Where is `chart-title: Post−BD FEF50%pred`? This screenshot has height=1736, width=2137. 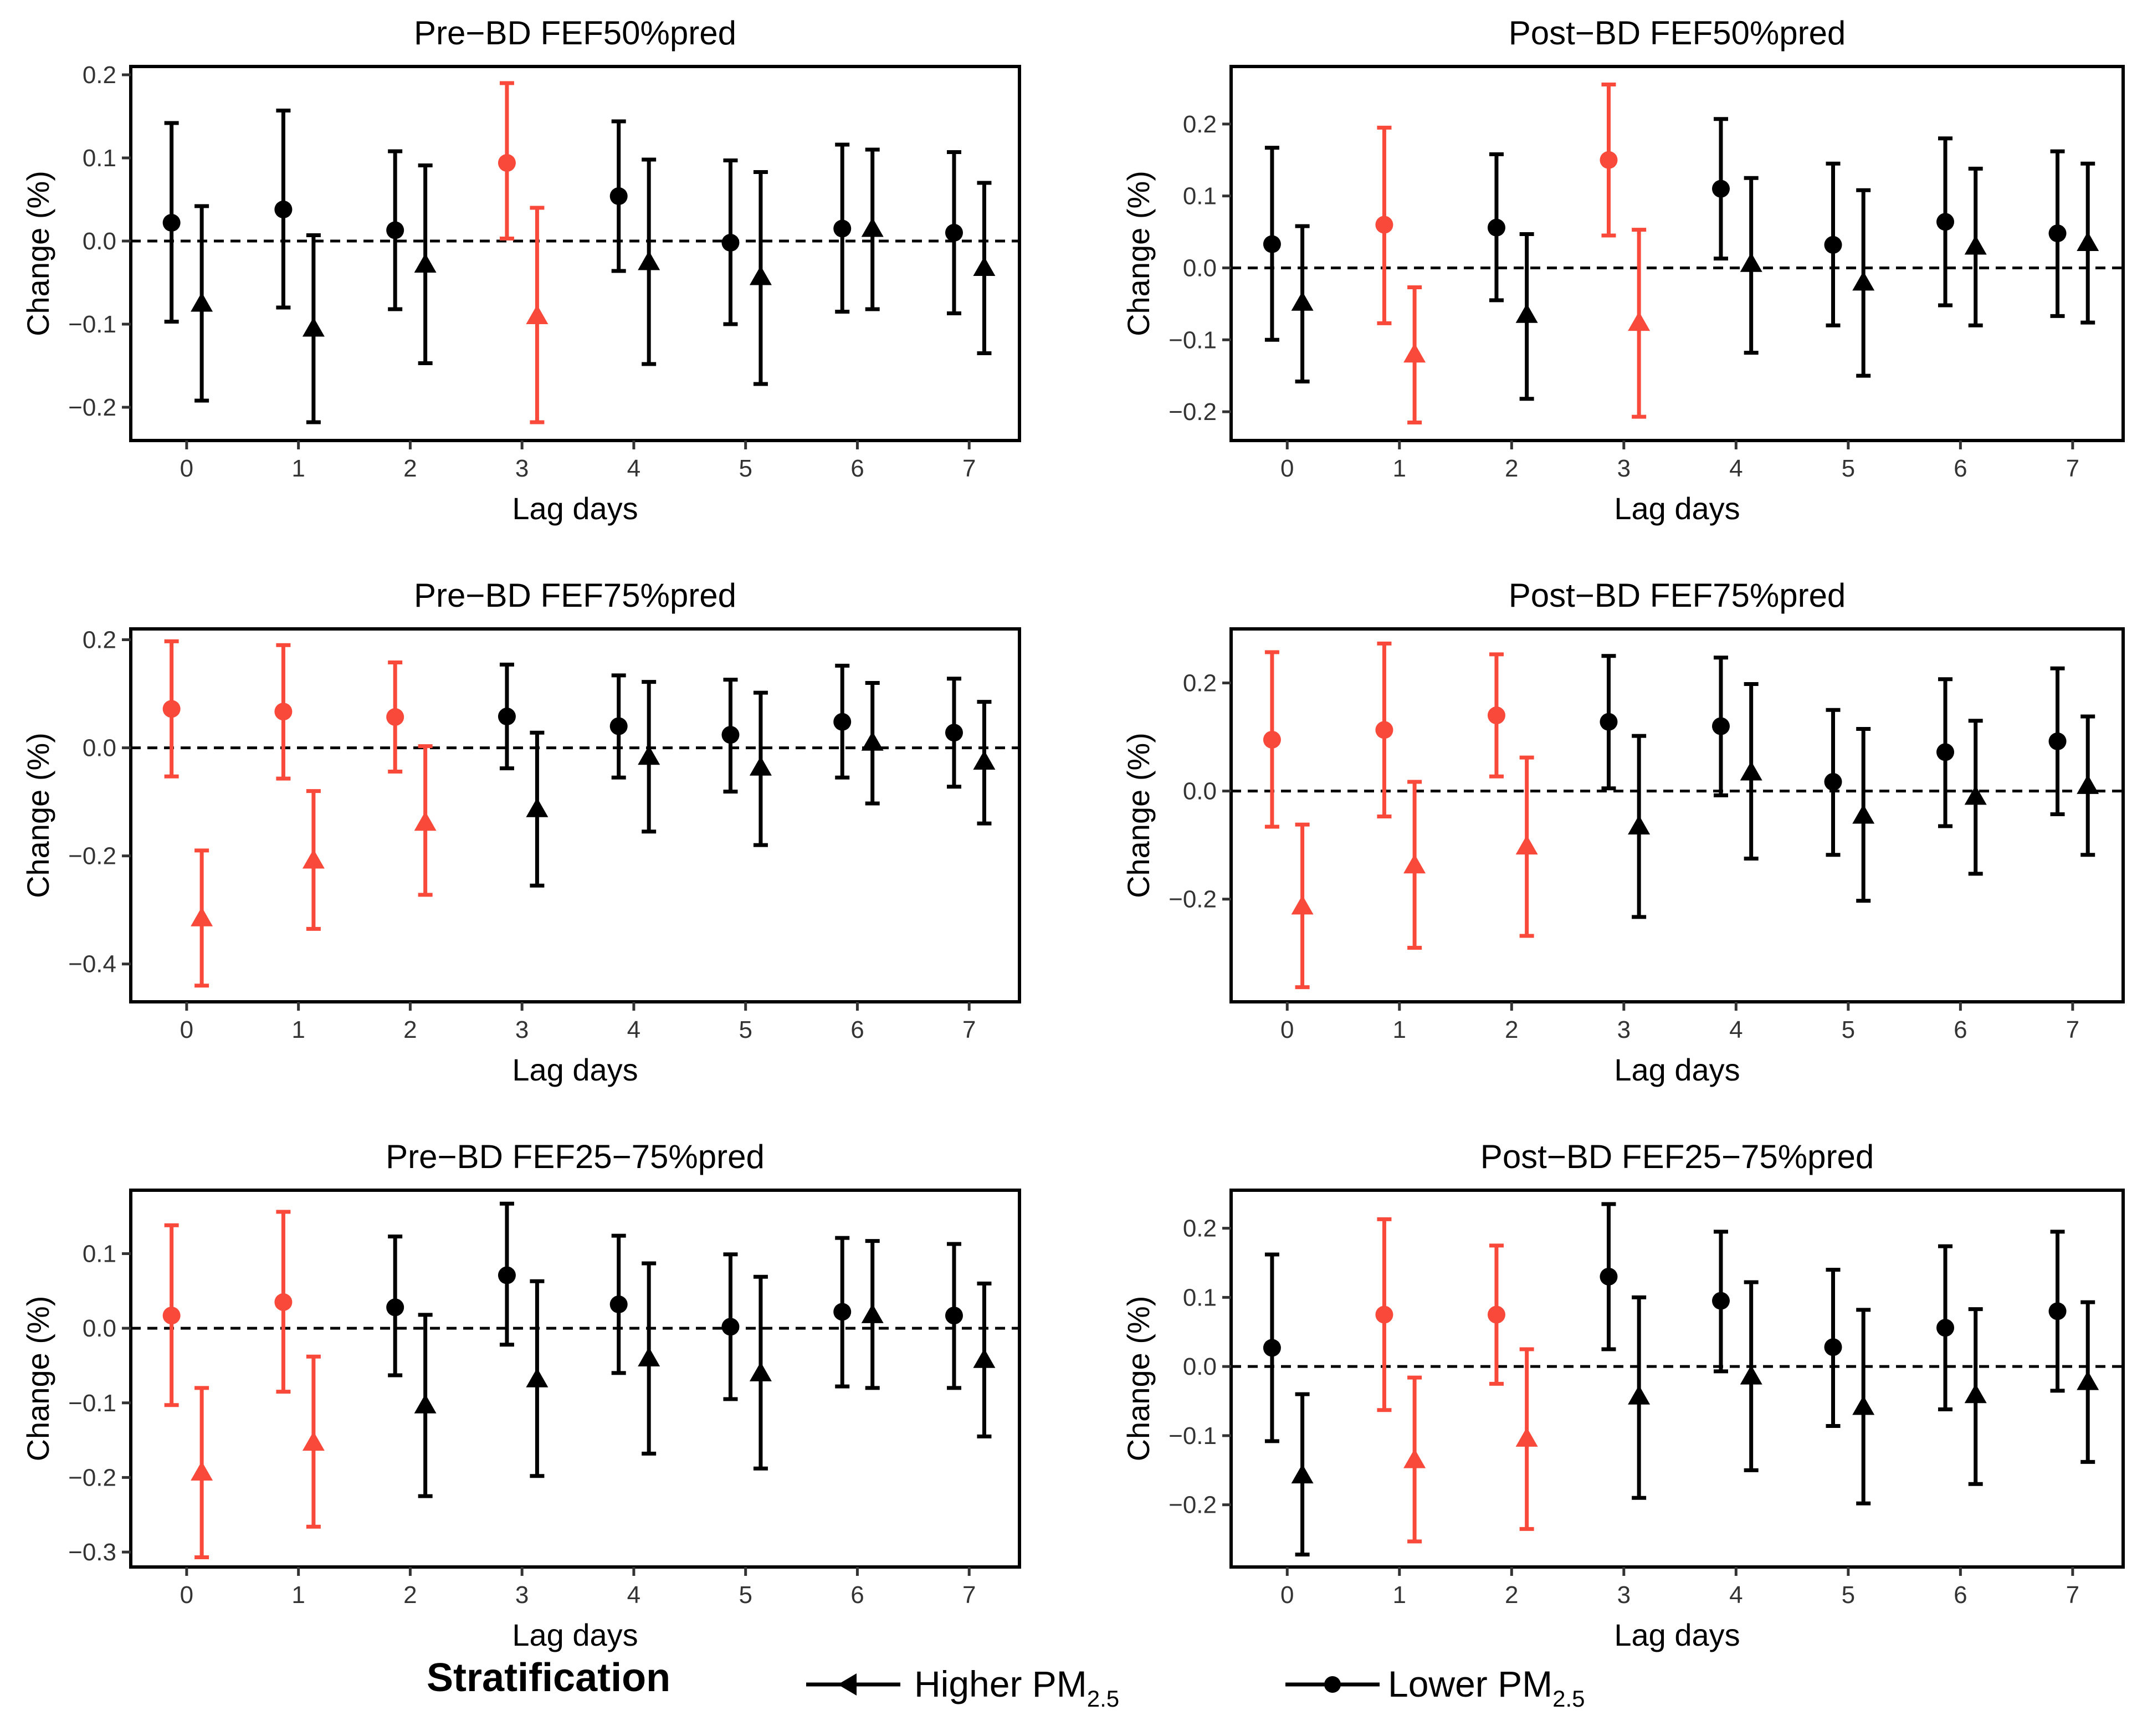 chart-title: Post−BD FEF50%pred is located at coordinates (1677, 33).